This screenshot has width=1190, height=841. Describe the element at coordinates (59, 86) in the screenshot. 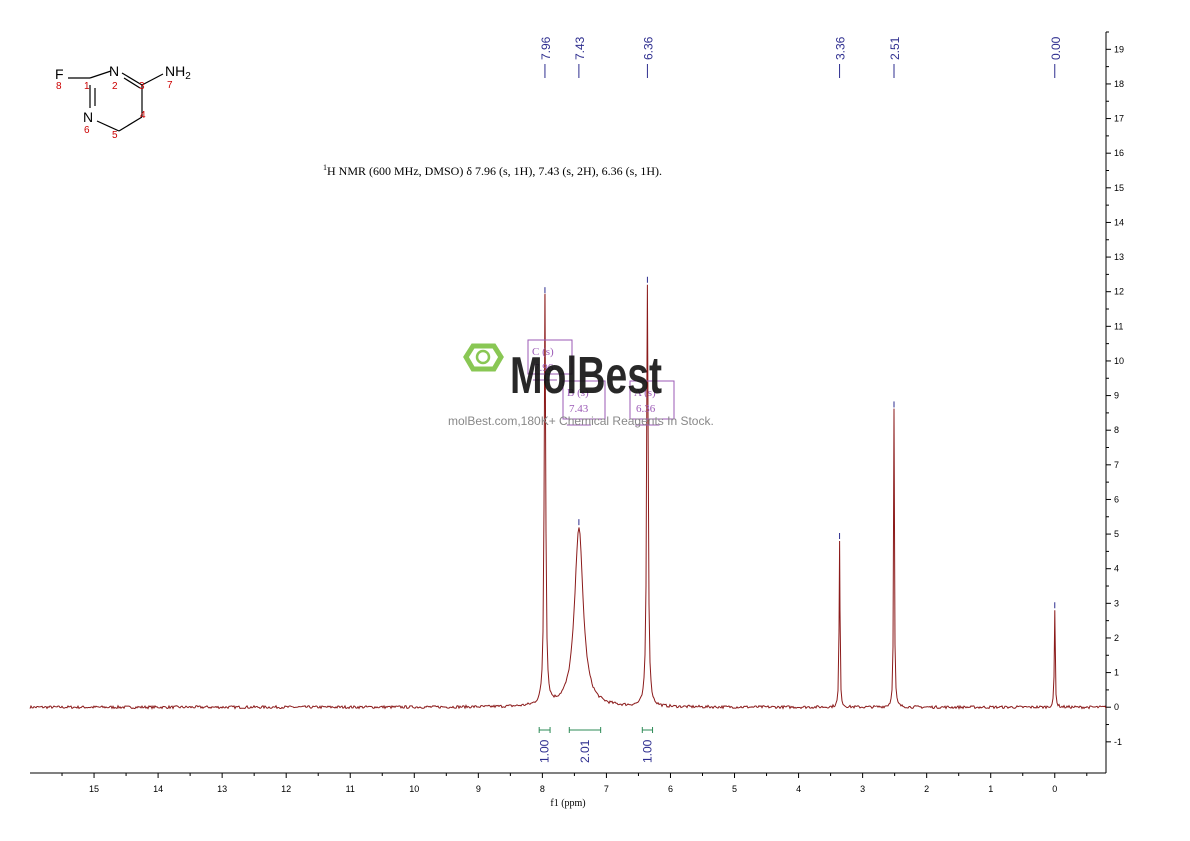

I see `atom-number: 8` at that location.